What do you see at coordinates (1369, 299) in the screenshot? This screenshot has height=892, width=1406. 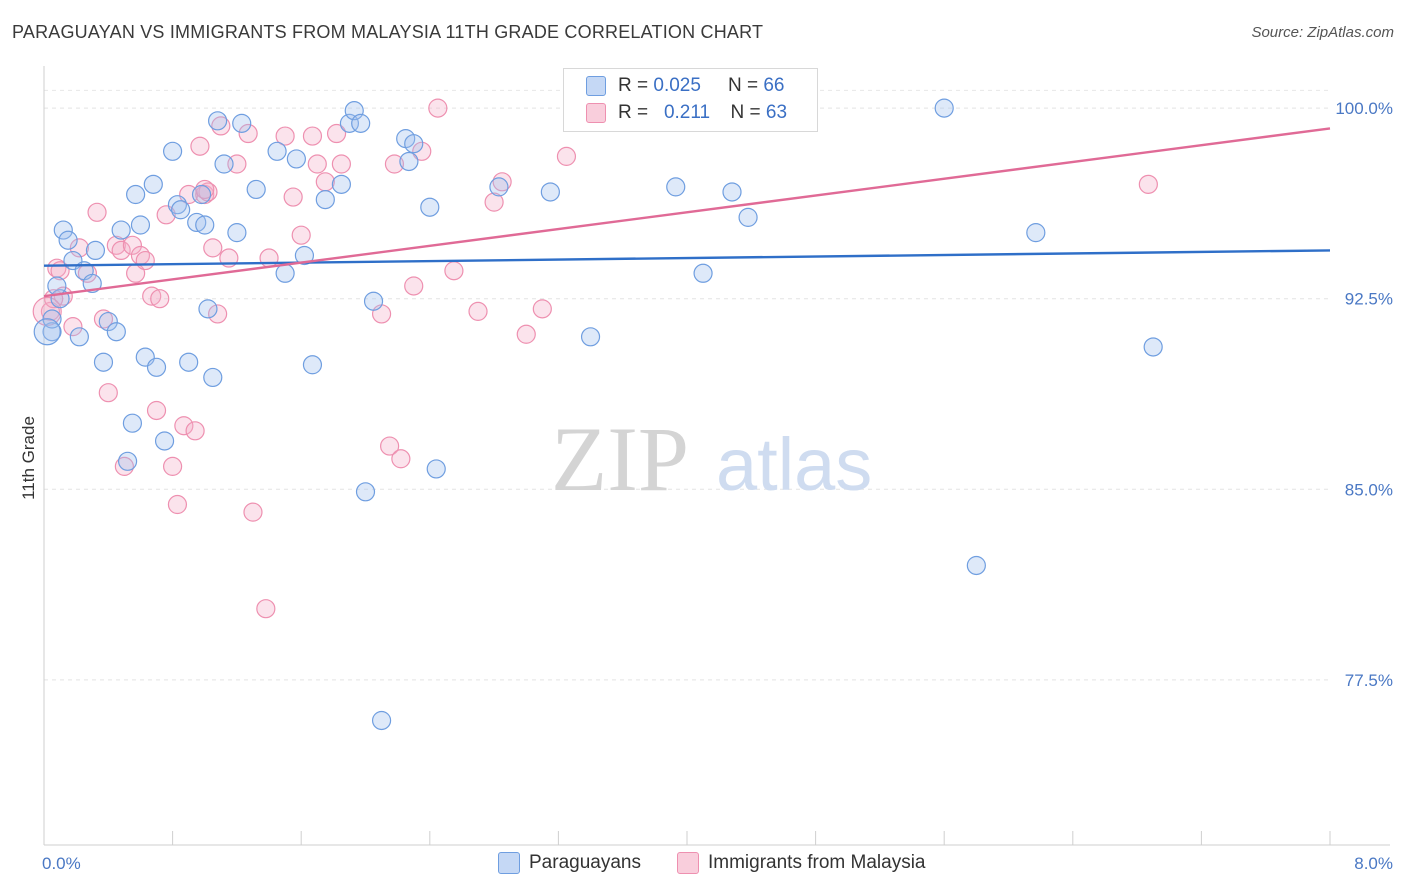 I see `y-tick-label: 92.5%` at bounding box center [1369, 299].